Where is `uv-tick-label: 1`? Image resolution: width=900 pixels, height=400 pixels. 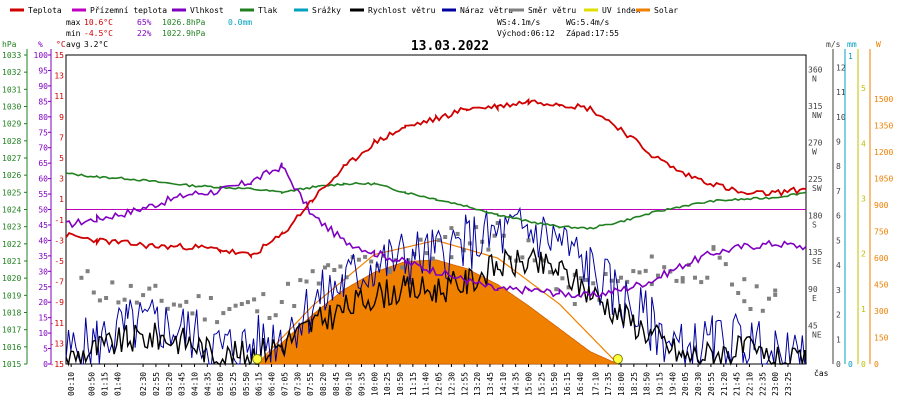
uv-tick-label: 1 is located at coordinates (863, 309).